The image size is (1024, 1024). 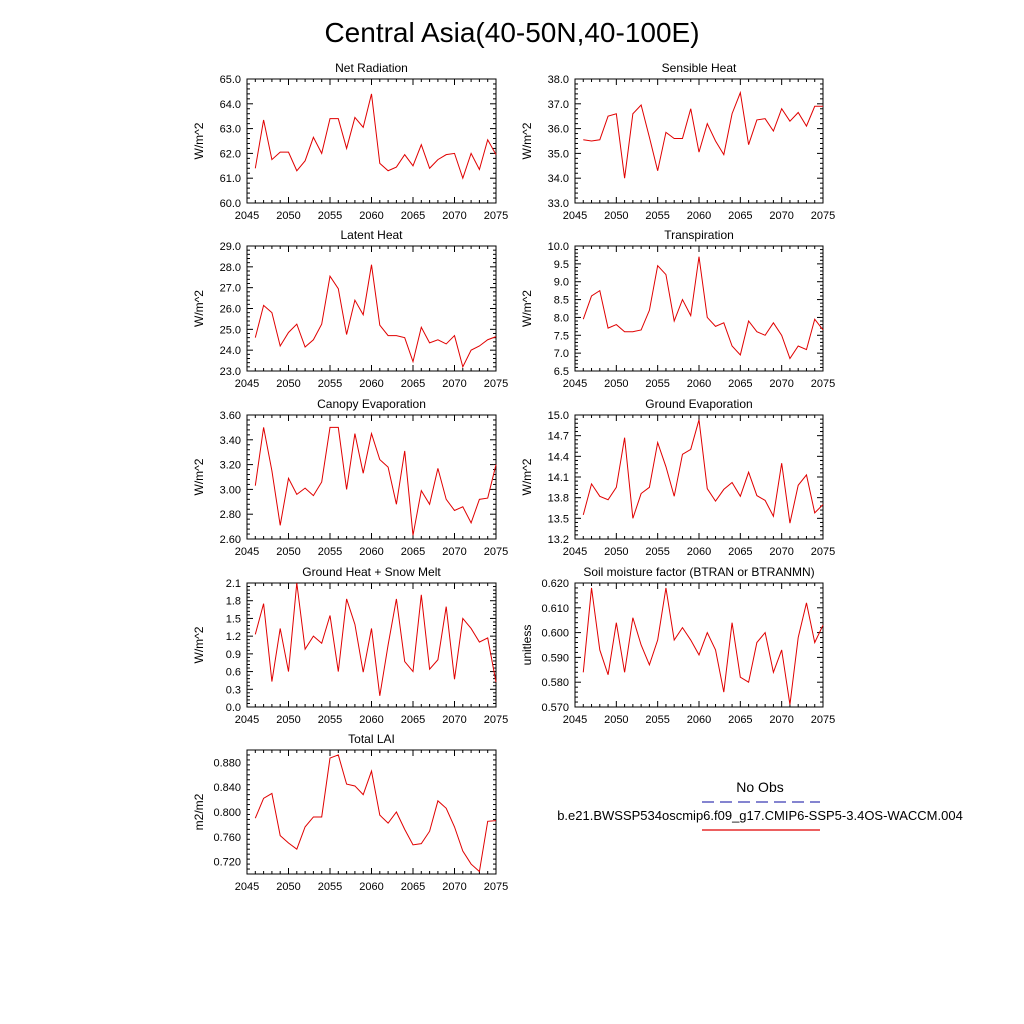 What do you see at coordinates (230, 289) in the screenshot?
I see `y-tick-label: 27.0` at bounding box center [230, 289].